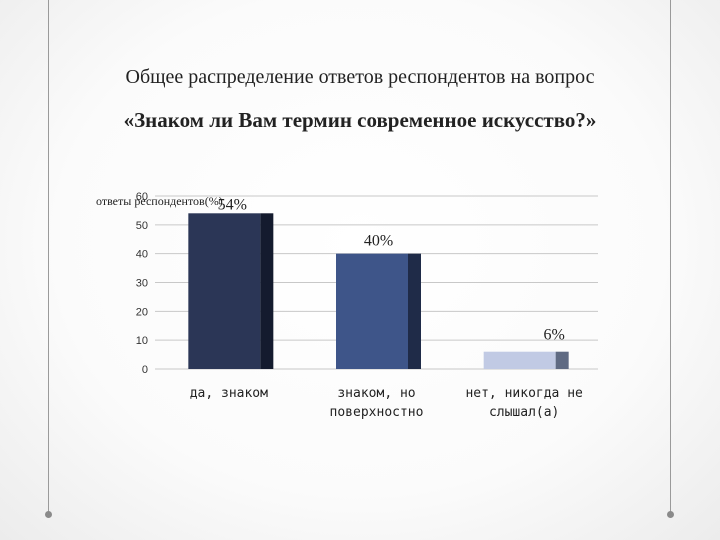 The image size is (720, 540). What do you see at coordinates (142, 197) in the screenshot?
I see `y-tick-label: 60` at bounding box center [142, 197].